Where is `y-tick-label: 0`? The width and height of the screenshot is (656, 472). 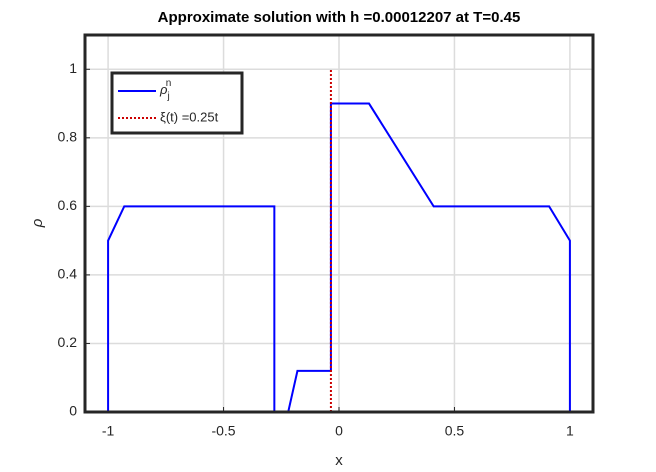
y-tick-label: 0 is located at coordinates (73, 411).